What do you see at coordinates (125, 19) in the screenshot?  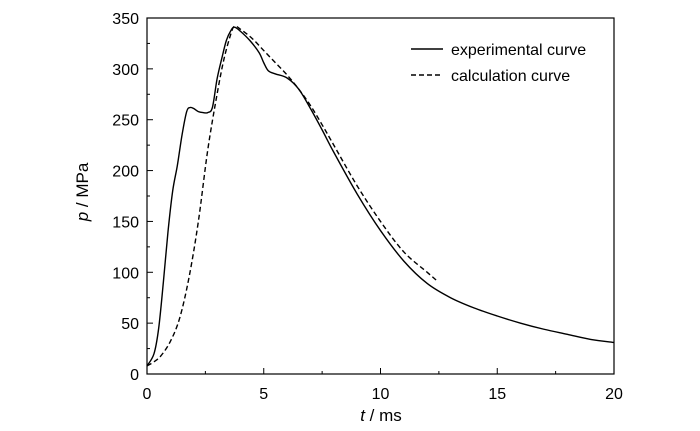 I see `y-tick-label: 350` at bounding box center [125, 19].